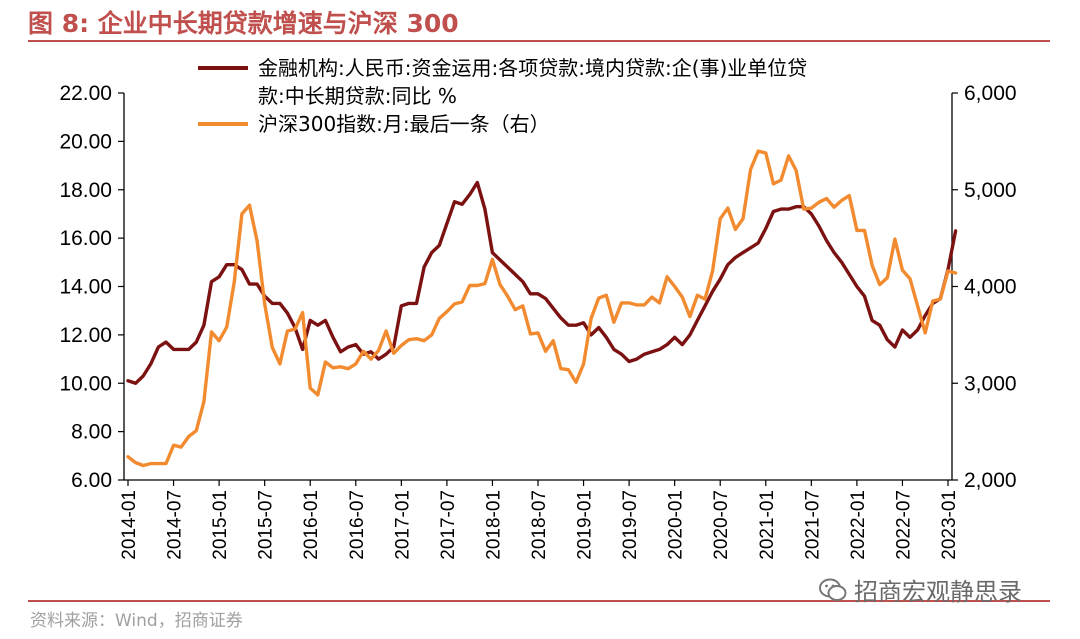 This screenshot has height=639, width=1080. I want to click on y-left-tick-label: 16.00, so click(85, 238).